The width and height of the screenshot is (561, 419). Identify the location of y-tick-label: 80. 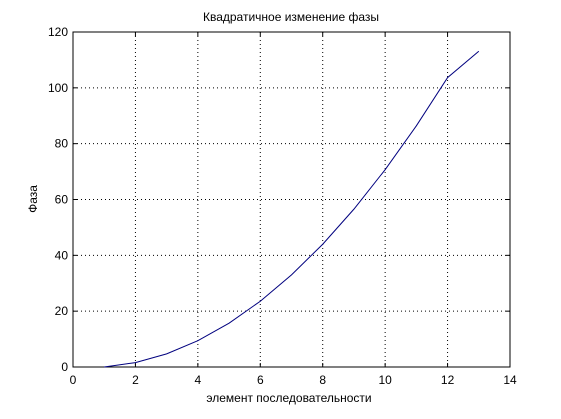
(62, 144).